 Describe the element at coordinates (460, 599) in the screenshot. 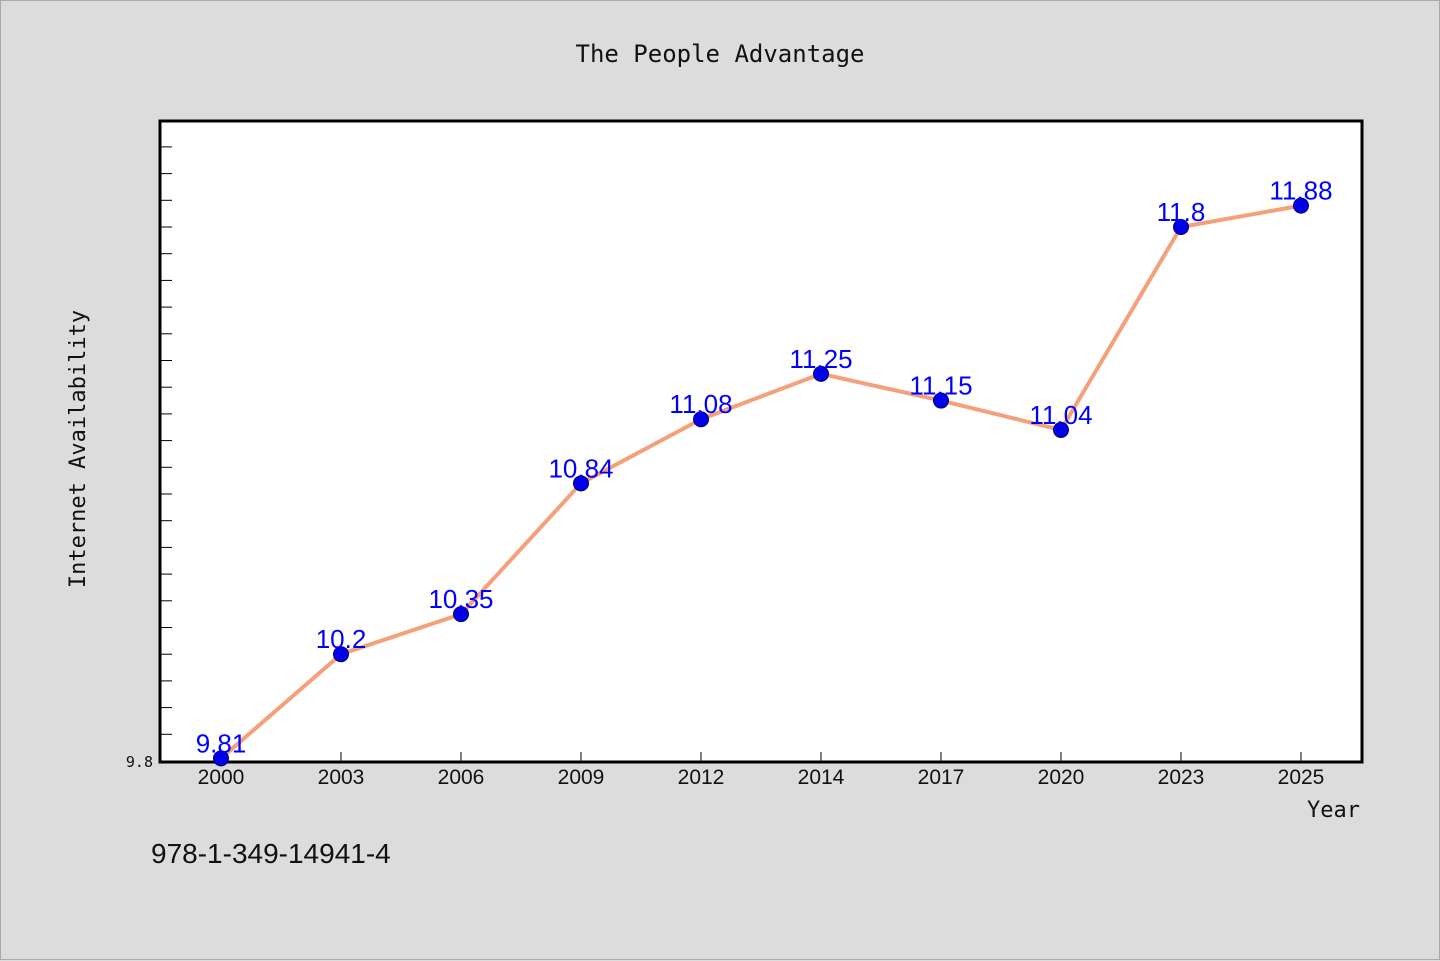

I see `data-label: 10.35` at that location.